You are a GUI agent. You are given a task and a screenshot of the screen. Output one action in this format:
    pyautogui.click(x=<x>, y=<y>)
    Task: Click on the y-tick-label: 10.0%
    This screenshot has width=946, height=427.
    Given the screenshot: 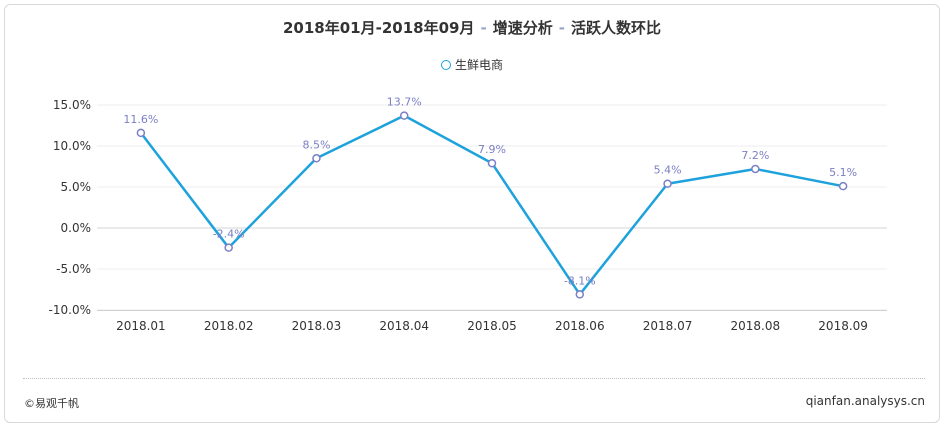 What is the action you would take?
    pyautogui.click(x=72, y=146)
    